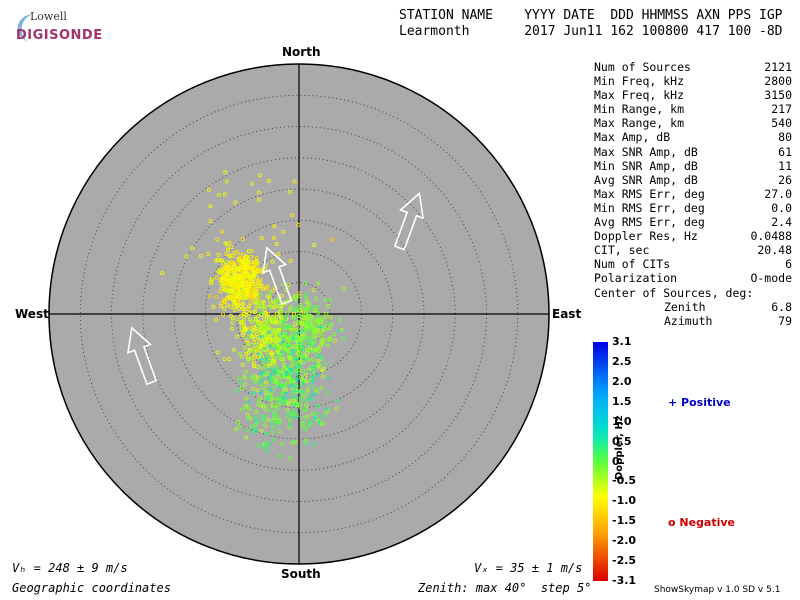  What do you see at coordinates (639, 123) in the screenshot?
I see `stat-label: Max Range, km` at bounding box center [639, 123].